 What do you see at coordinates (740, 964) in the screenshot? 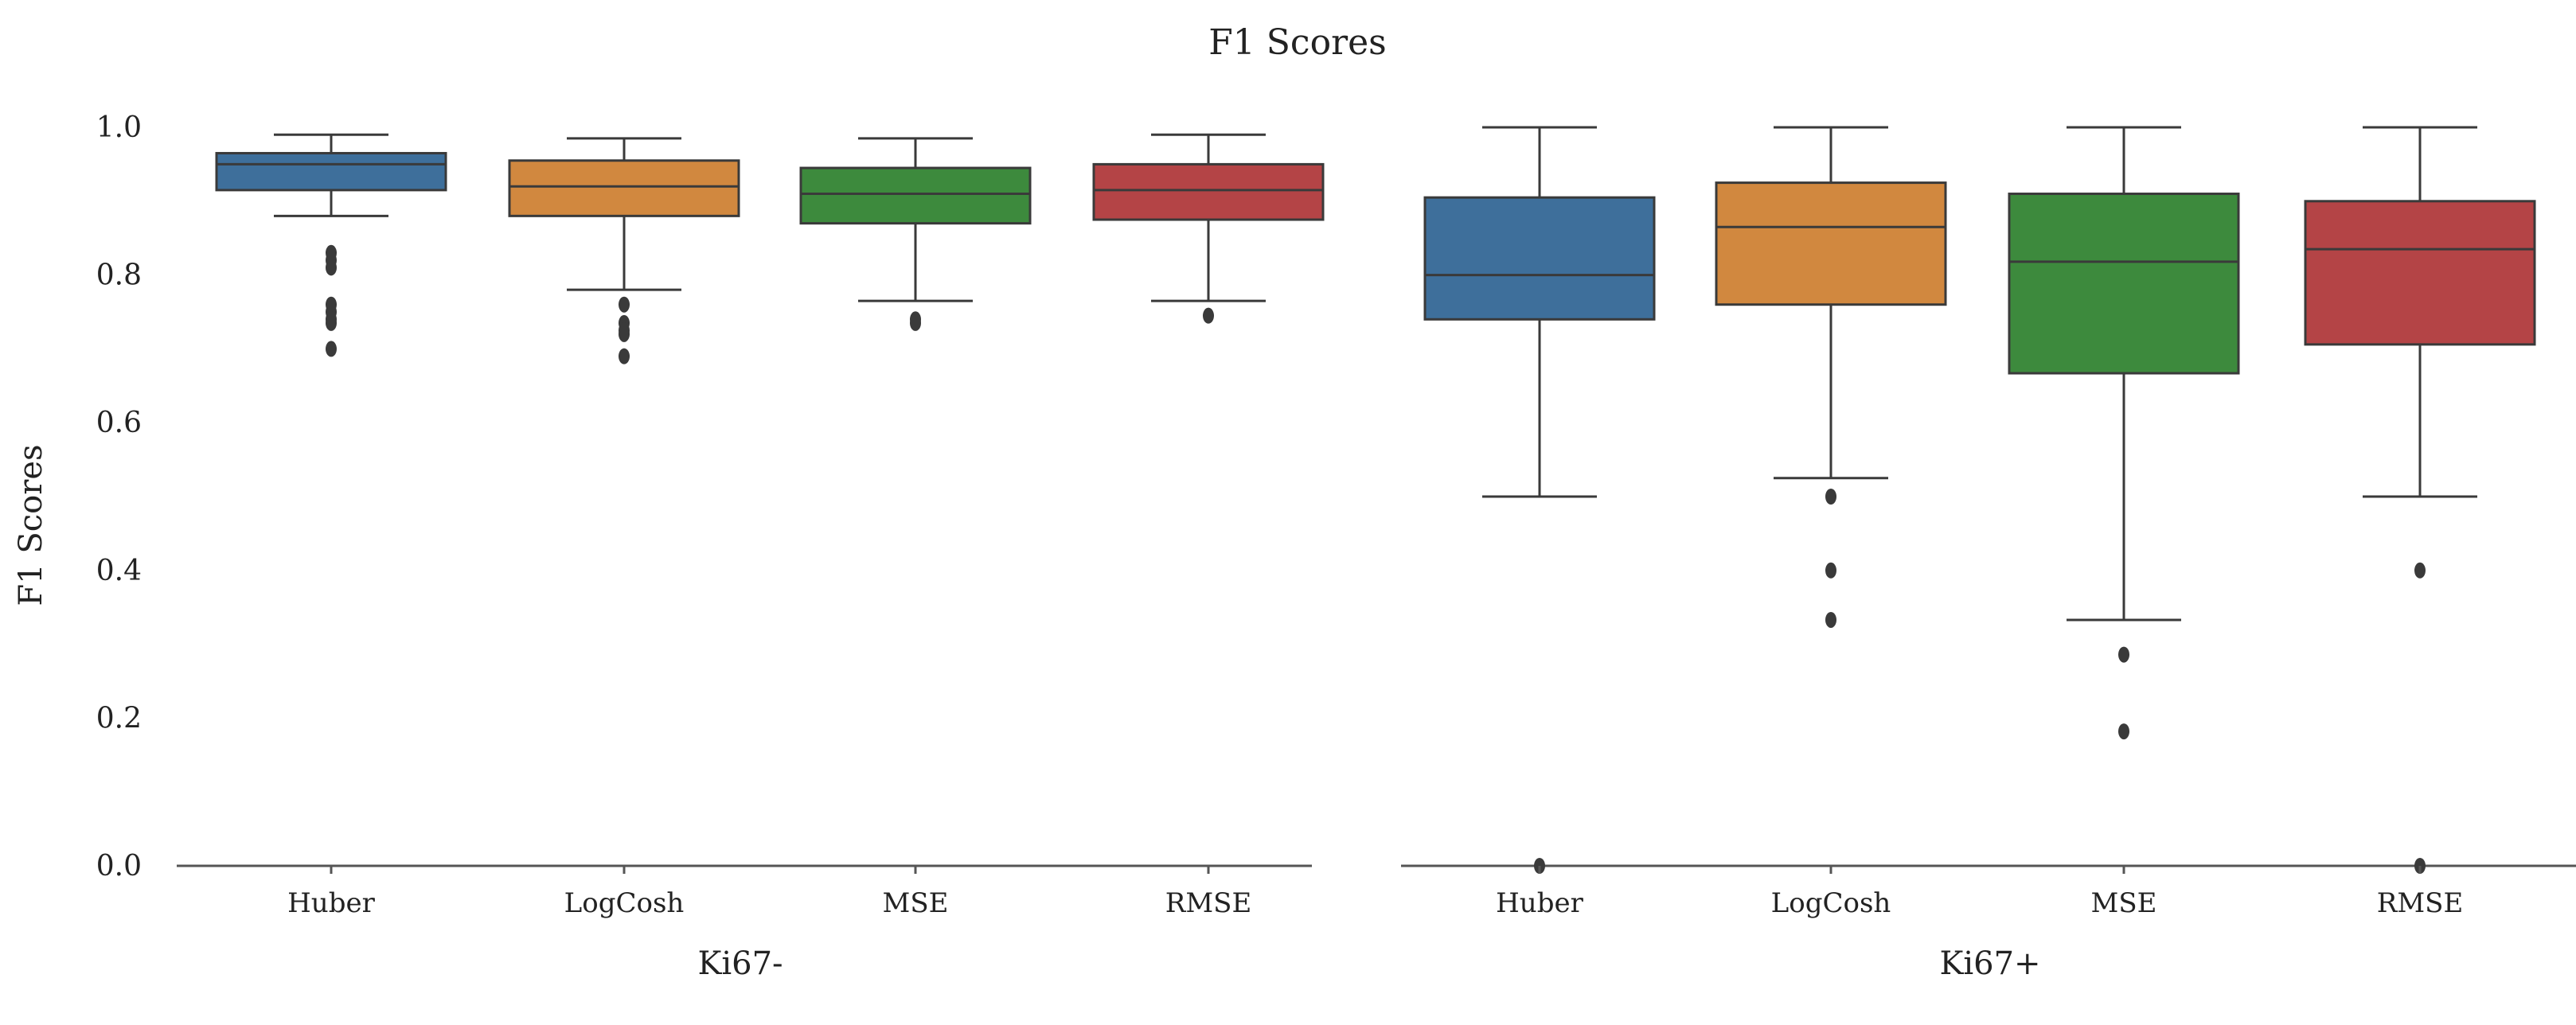
I see `panel-label: Ki67-` at bounding box center [740, 964].